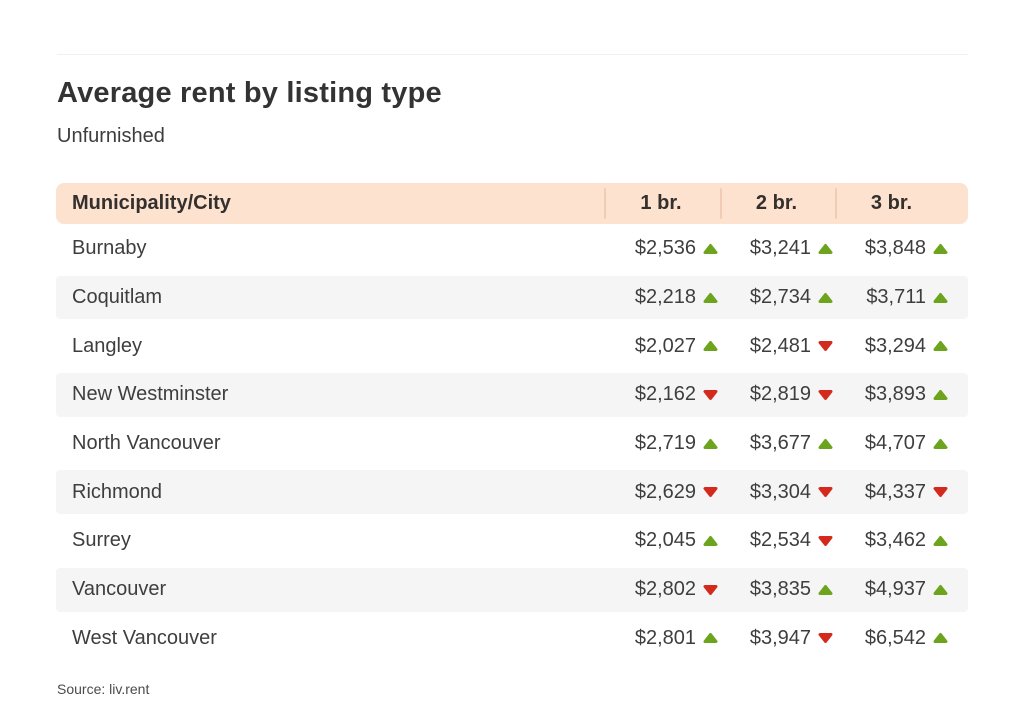  I want to click on rent-value: $4,937, so click(895, 589).